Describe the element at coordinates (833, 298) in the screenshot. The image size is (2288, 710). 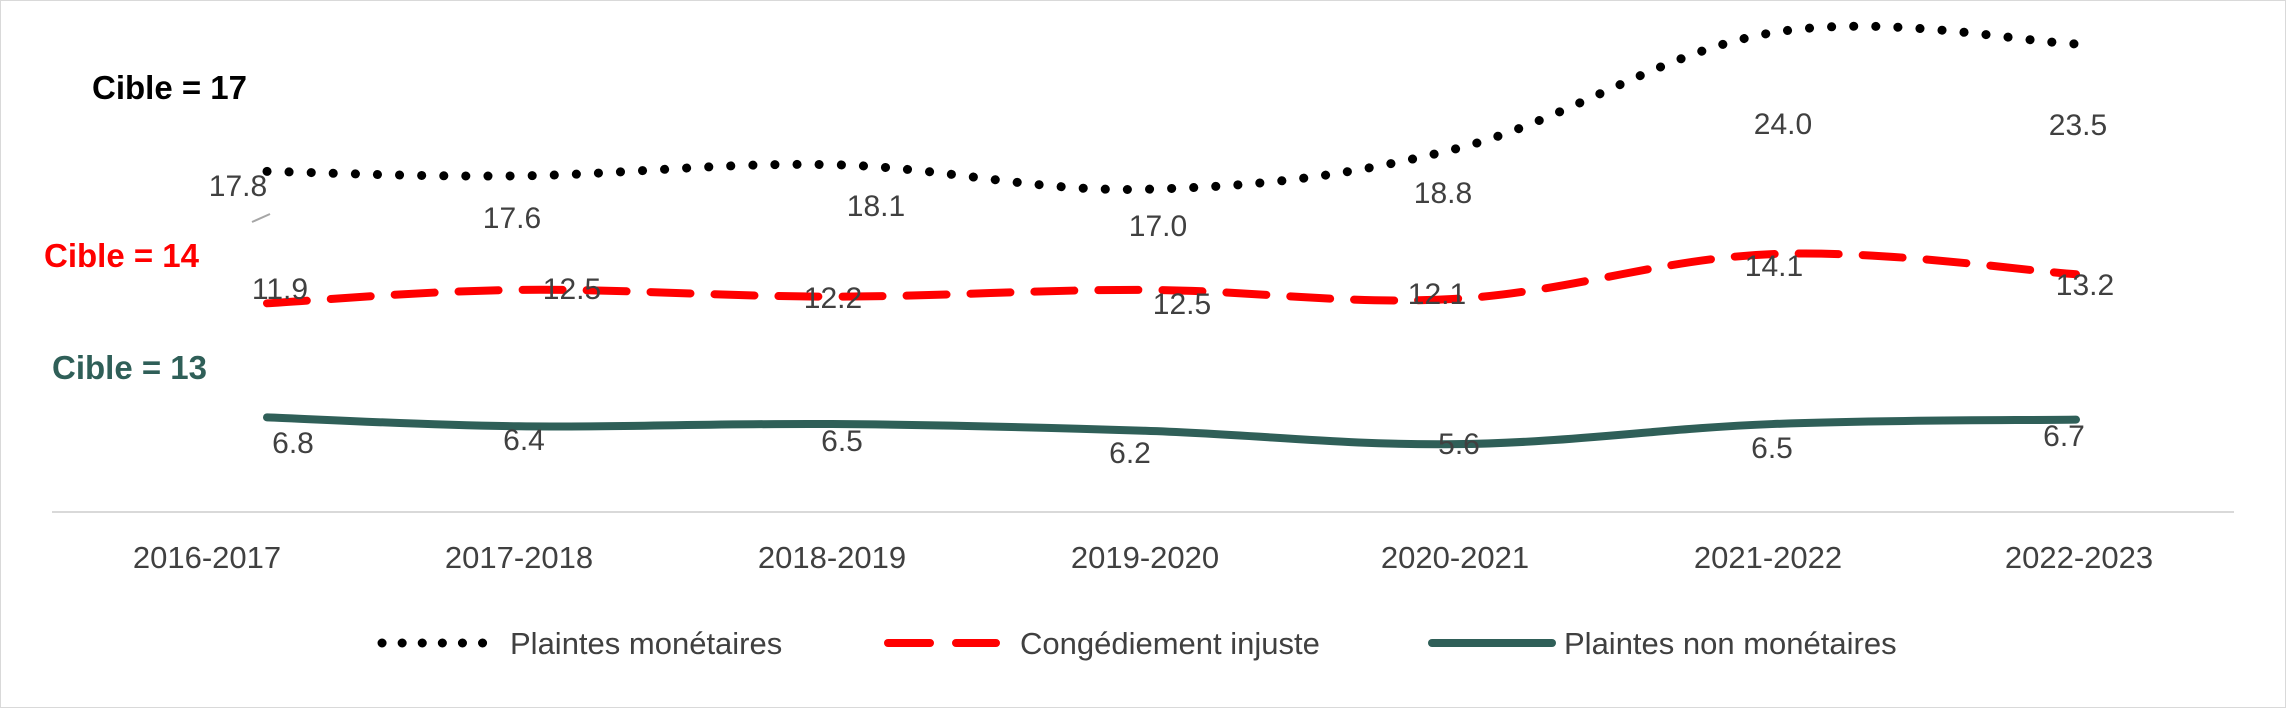
I see `data-label-congediement-injuste-2: 12.2` at that location.